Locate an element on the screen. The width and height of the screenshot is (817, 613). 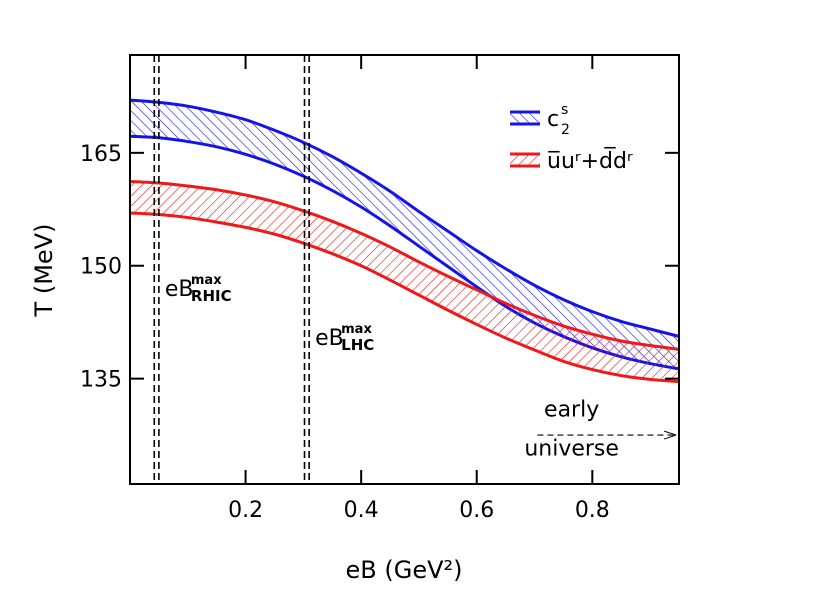
legend-label-sup: s is located at coordinates (564, 110).